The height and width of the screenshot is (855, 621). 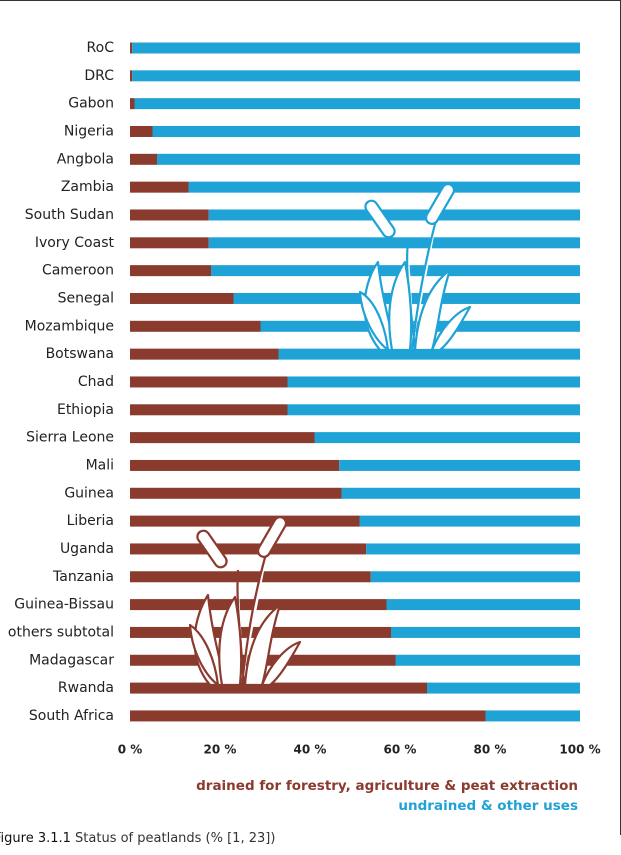 I want to click on x-tick-label: 20 %, so click(x=220, y=750).